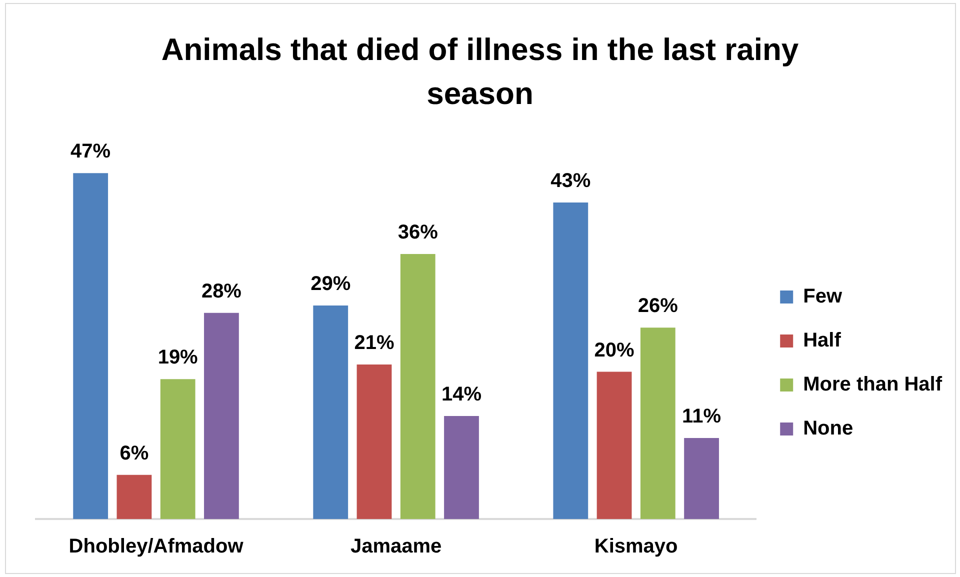 This screenshot has height=577, width=960. Describe the element at coordinates (570, 181) in the screenshot. I see `data-label: 43%` at that location.